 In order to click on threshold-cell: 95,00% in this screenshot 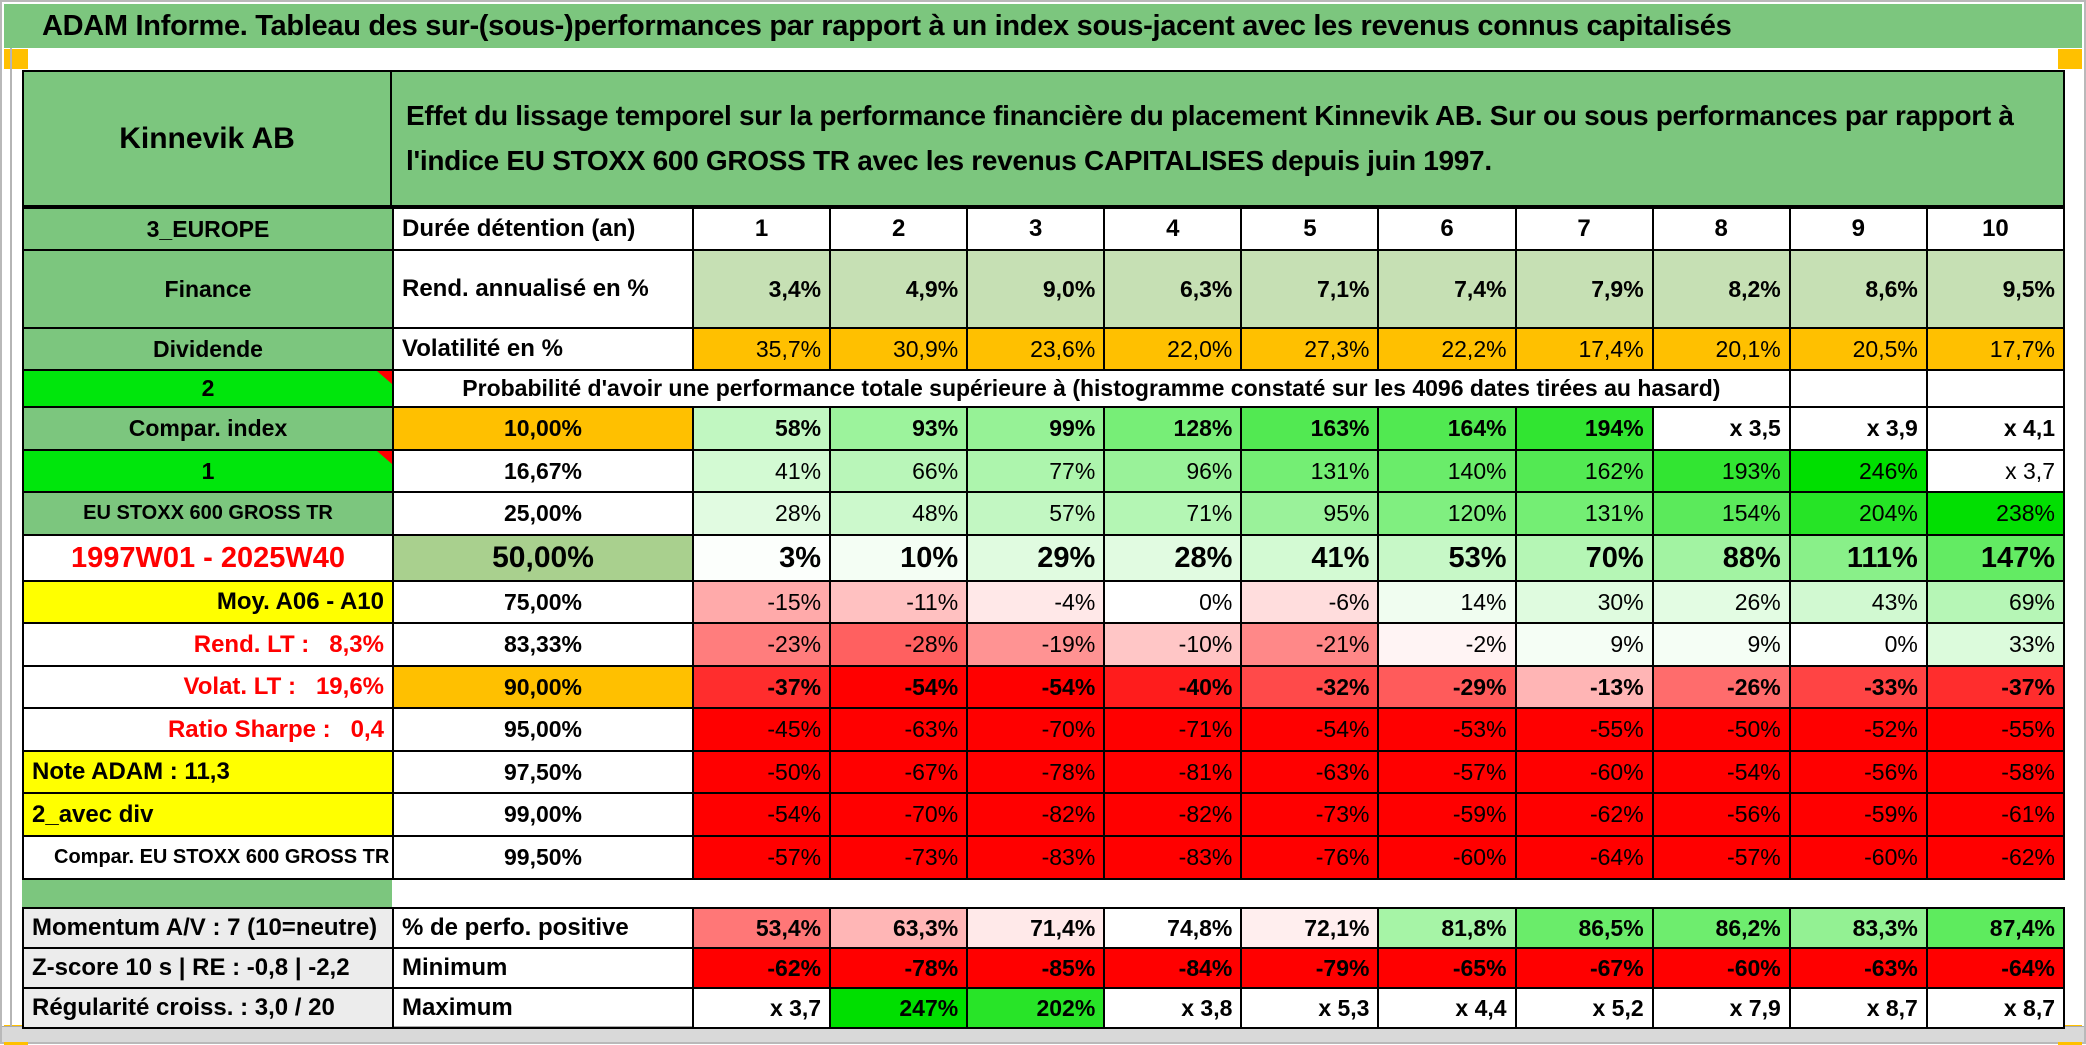, I will do `click(543, 729)`.